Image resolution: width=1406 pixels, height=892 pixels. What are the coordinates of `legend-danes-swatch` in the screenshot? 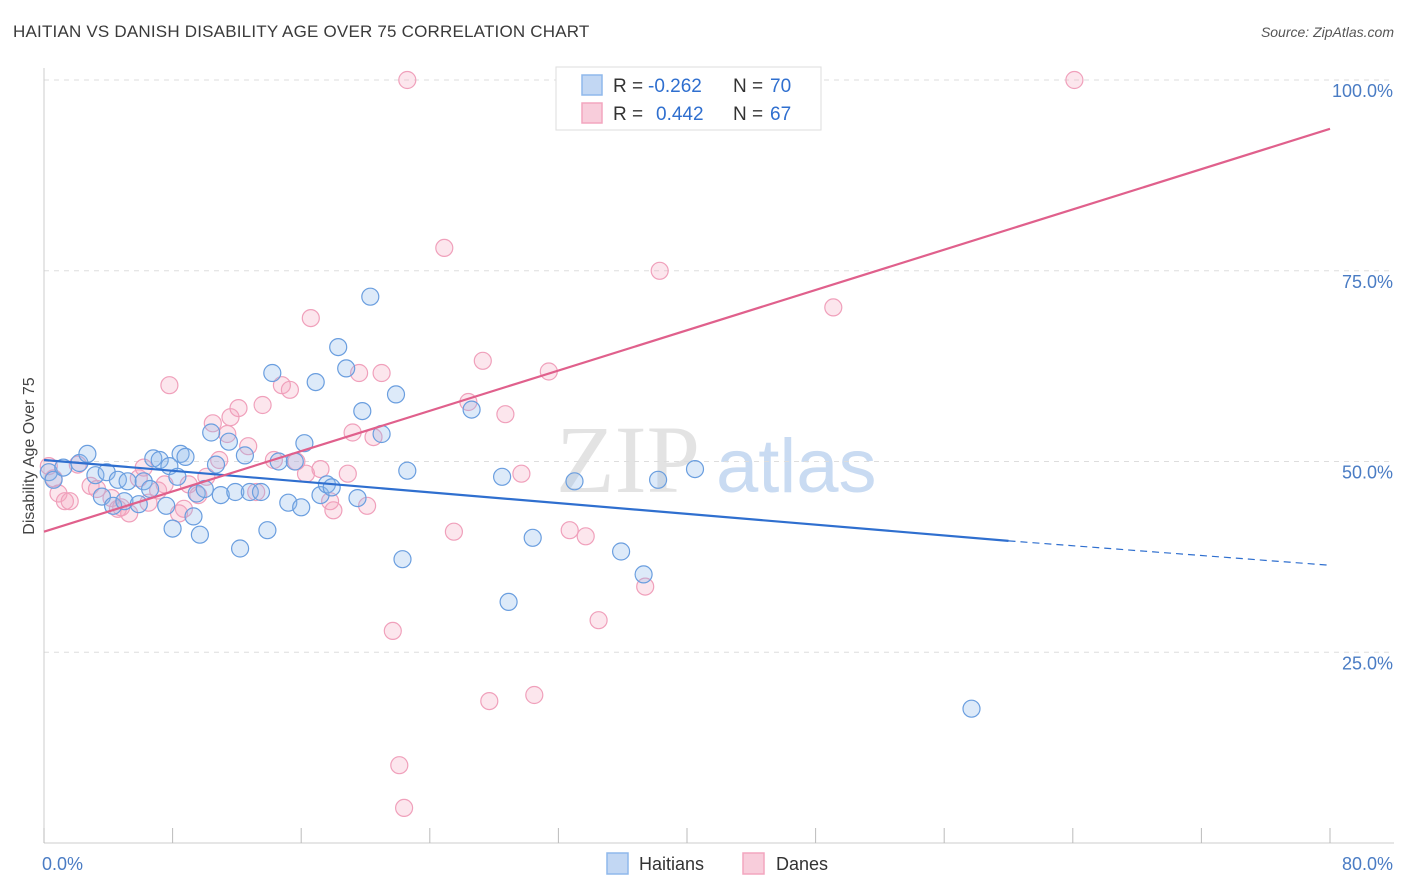 It's located at (753, 863).